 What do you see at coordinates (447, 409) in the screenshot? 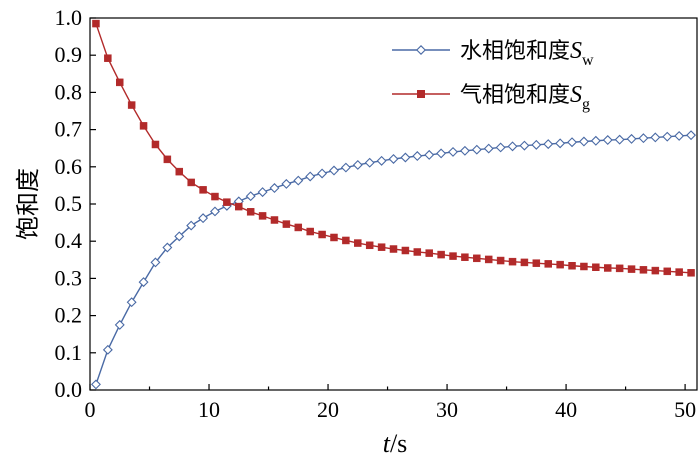
I see `x-tick-label: 30` at bounding box center [447, 409].